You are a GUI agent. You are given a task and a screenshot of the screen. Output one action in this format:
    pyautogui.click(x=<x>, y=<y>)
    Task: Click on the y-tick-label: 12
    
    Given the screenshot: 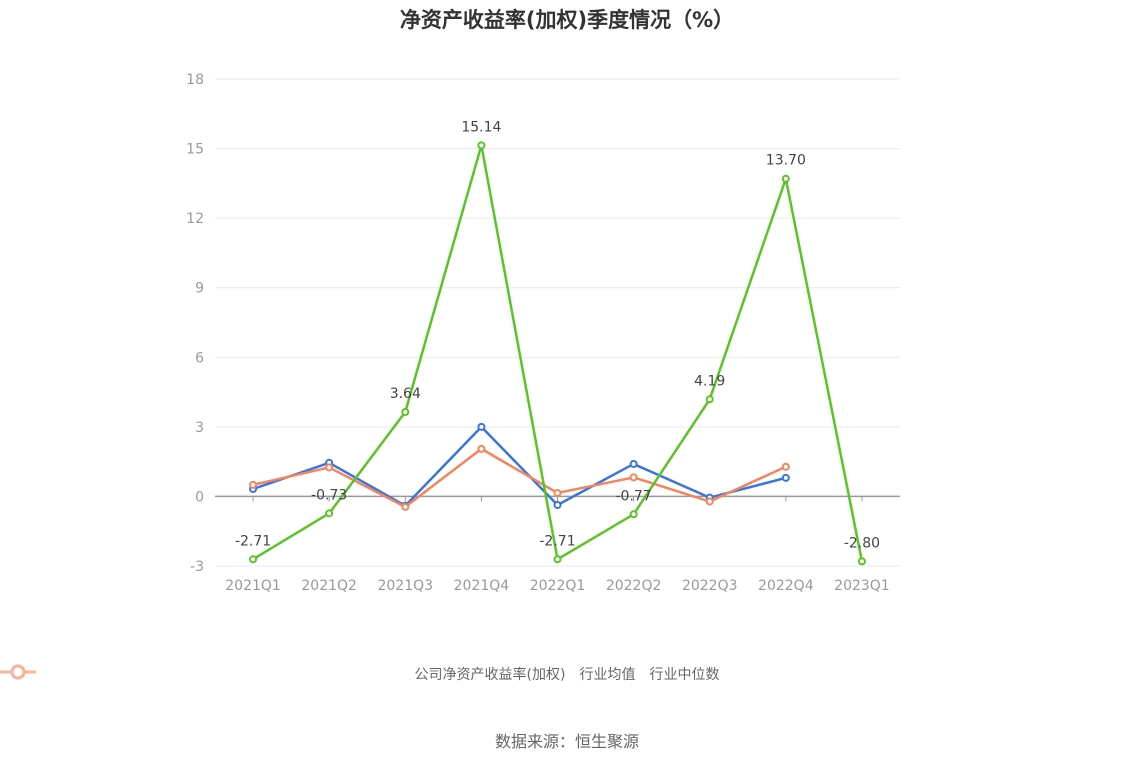 What is the action you would take?
    pyautogui.click(x=195, y=219)
    